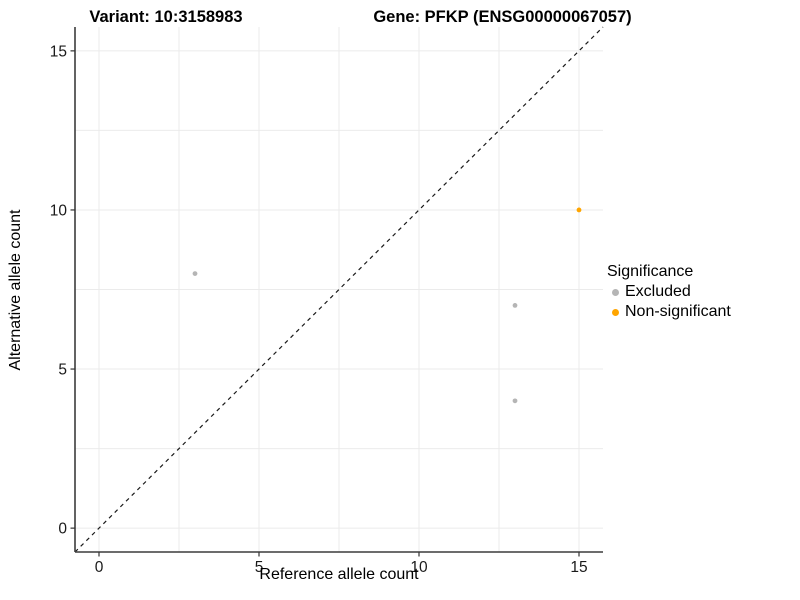 The height and width of the screenshot is (600, 800). I want to click on legend-entry-non-significant: Non-significant, so click(669, 312).